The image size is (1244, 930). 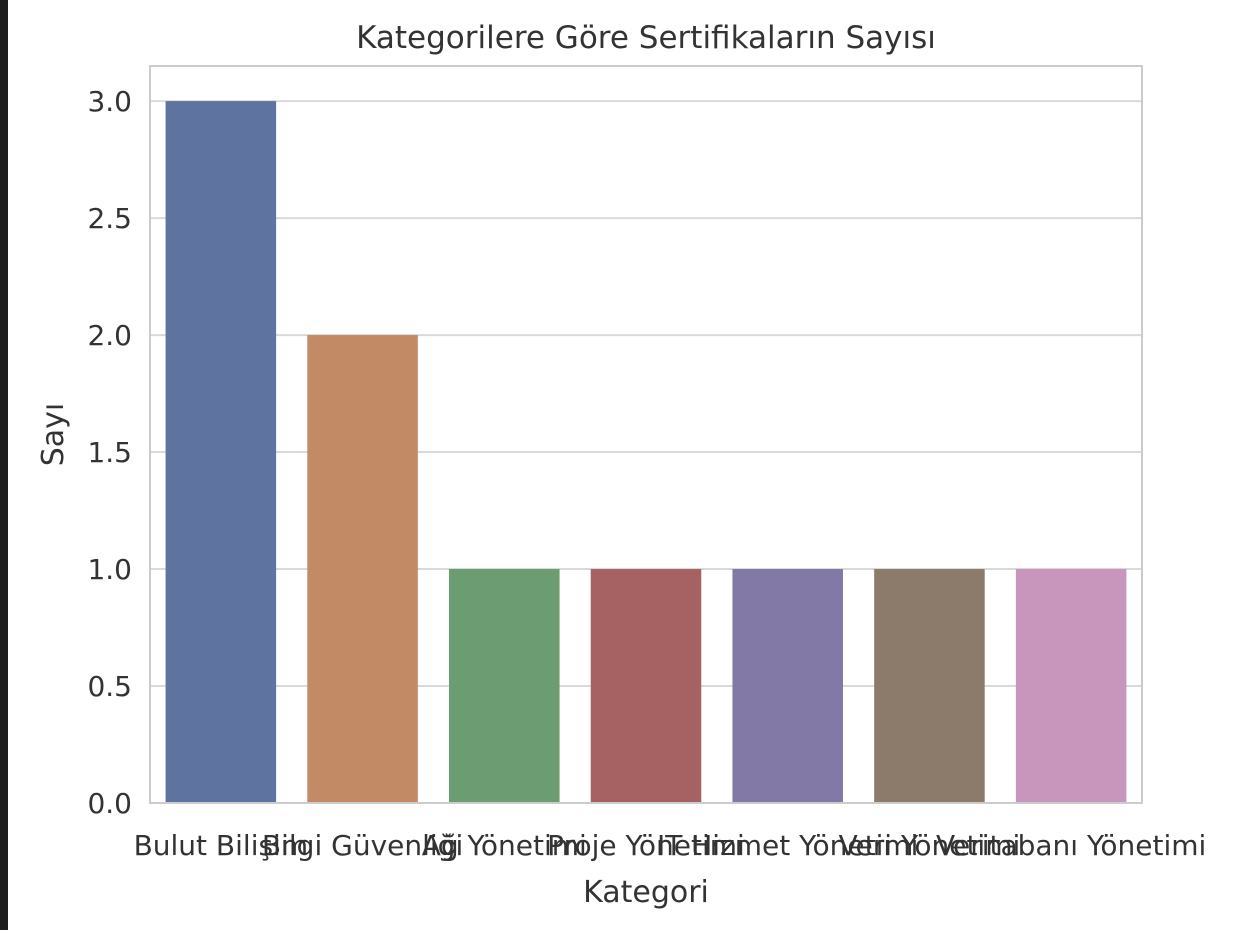 What do you see at coordinates (109, 101) in the screenshot?
I see `y-tick-label: 3.0` at bounding box center [109, 101].